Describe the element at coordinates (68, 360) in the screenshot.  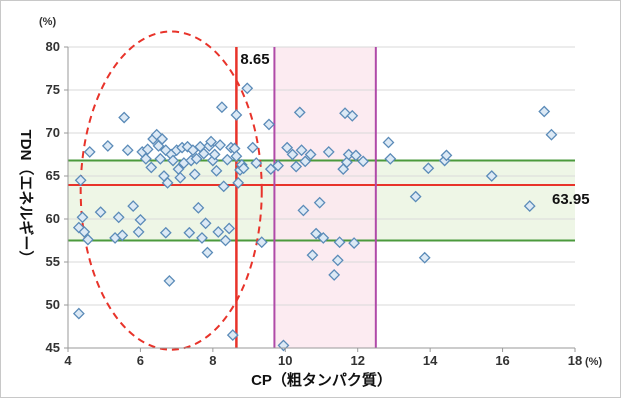
I see `x-tick-label: 4` at that location.